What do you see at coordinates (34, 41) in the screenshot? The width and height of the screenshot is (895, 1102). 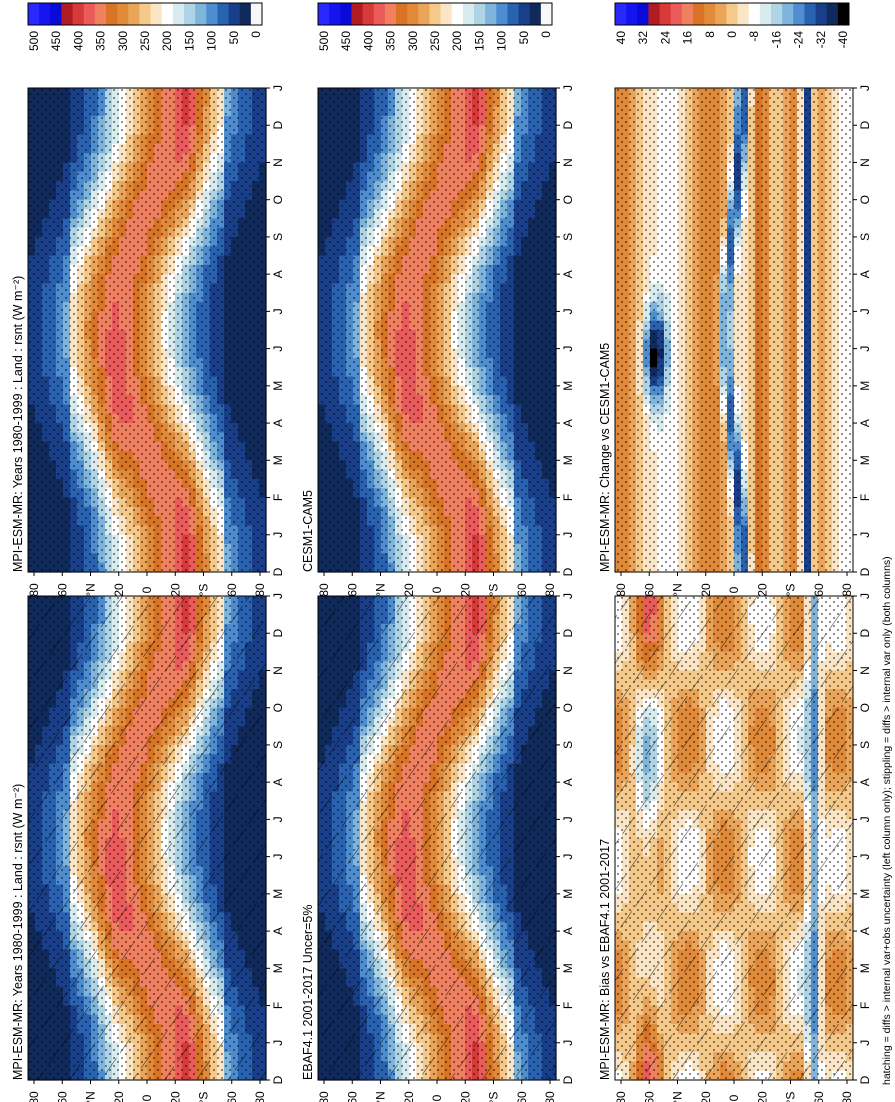 I see `colorbar-tick-label: 500` at bounding box center [34, 41].